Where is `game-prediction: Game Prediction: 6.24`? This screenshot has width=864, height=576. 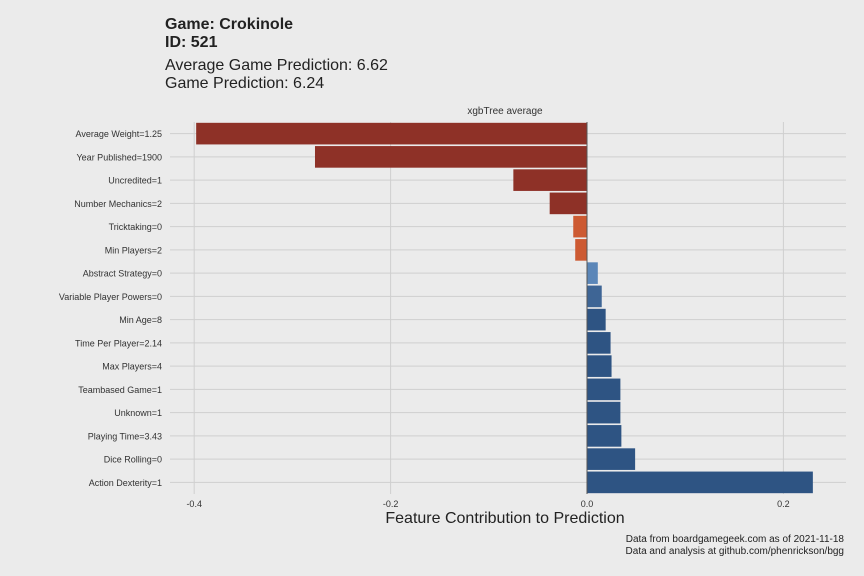 game-prediction: Game Prediction: 6.24 is located at coordinates (245, 83).